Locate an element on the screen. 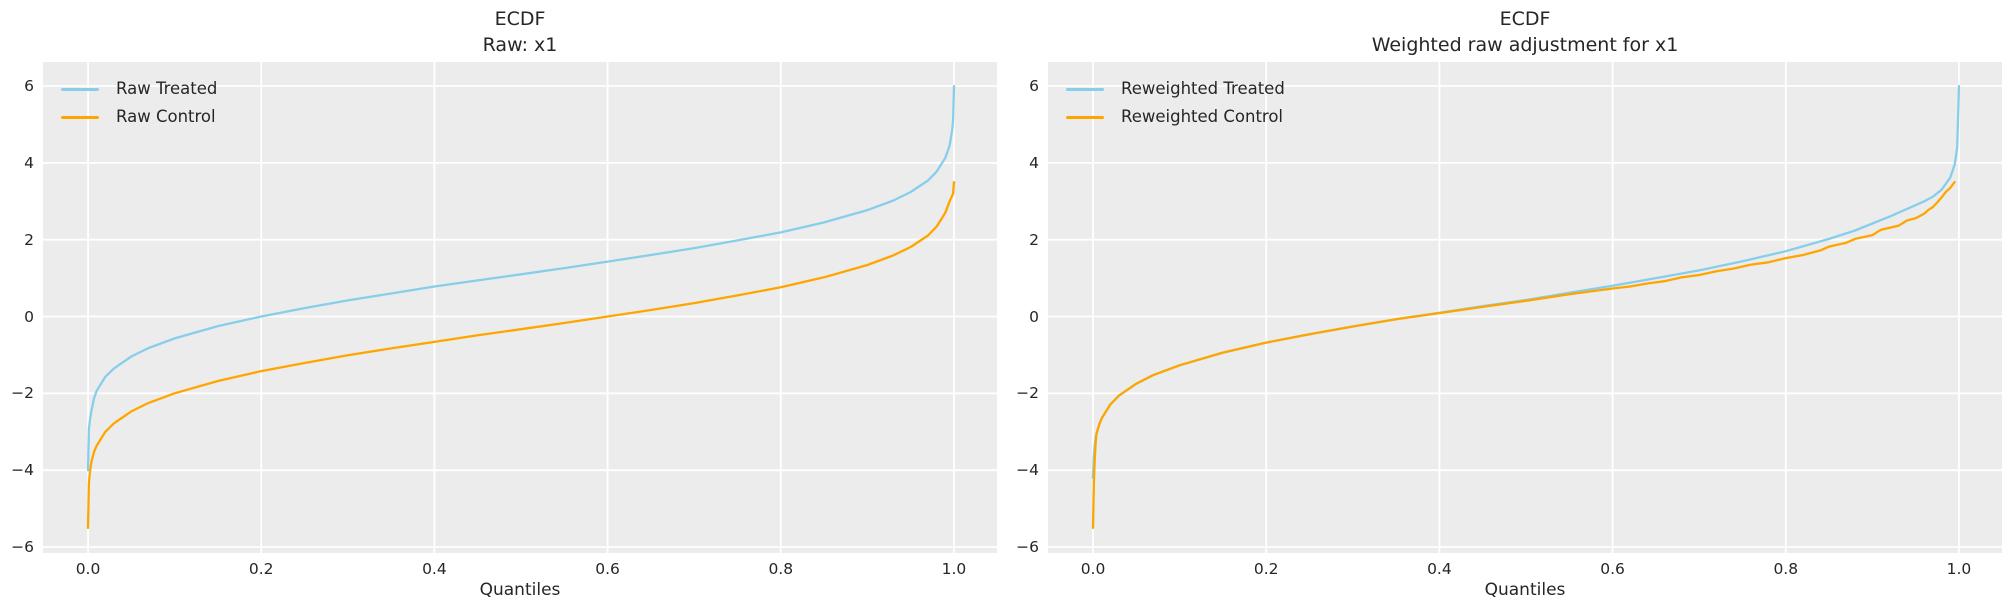 The image size is (2011, 611). legend-item-raw-control: Raw Control is located at coordinates (139, 117).